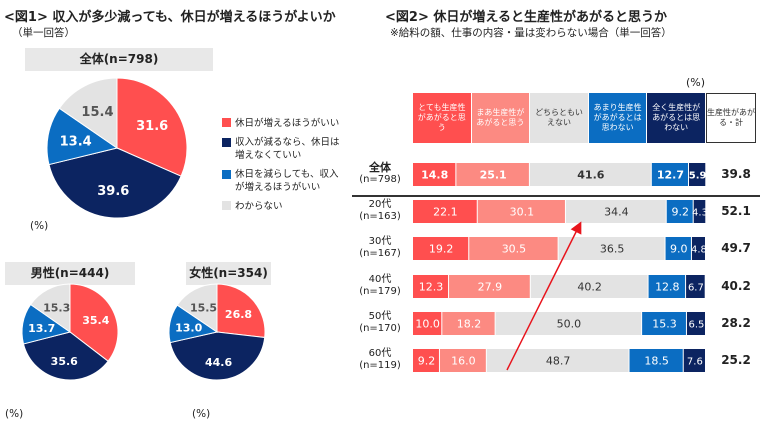 The height and width of the screenshot is (433, 760). I want to click on row-label: 40代 (n=179), so click(380, 286).